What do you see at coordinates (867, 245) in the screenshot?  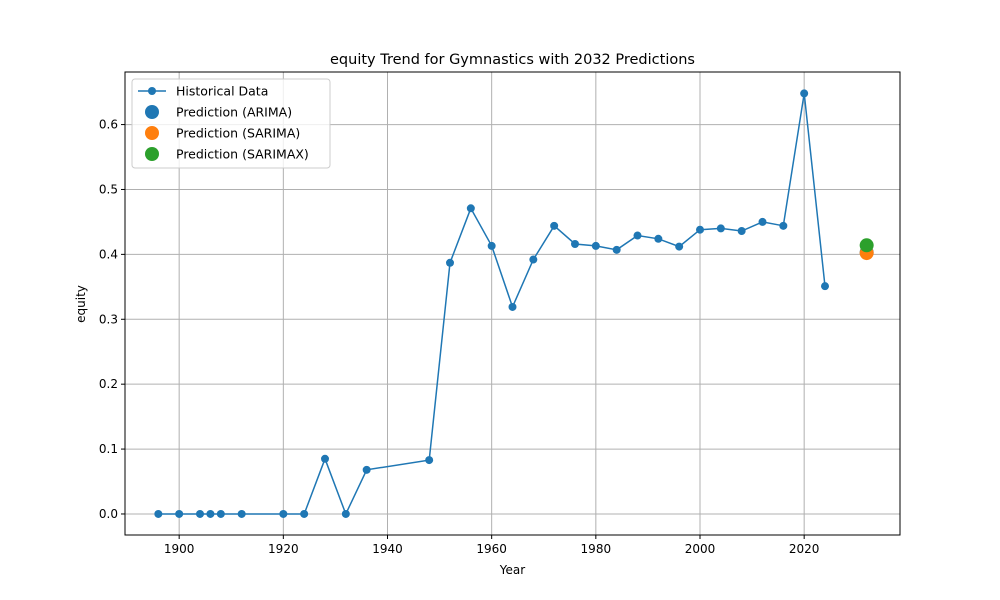 I see `prediction-sarimax-point` at bounding box center [867, 245].